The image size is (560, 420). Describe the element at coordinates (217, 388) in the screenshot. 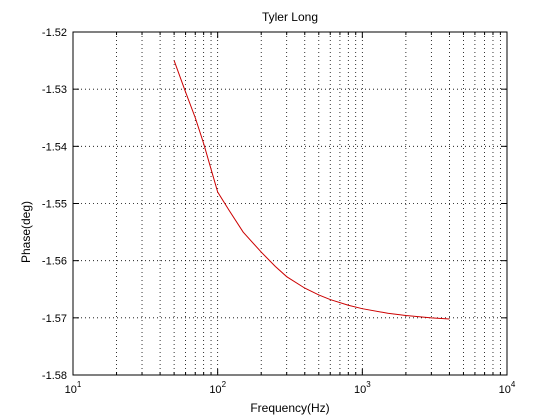

I see `x-tick-label: 10²` at that location.